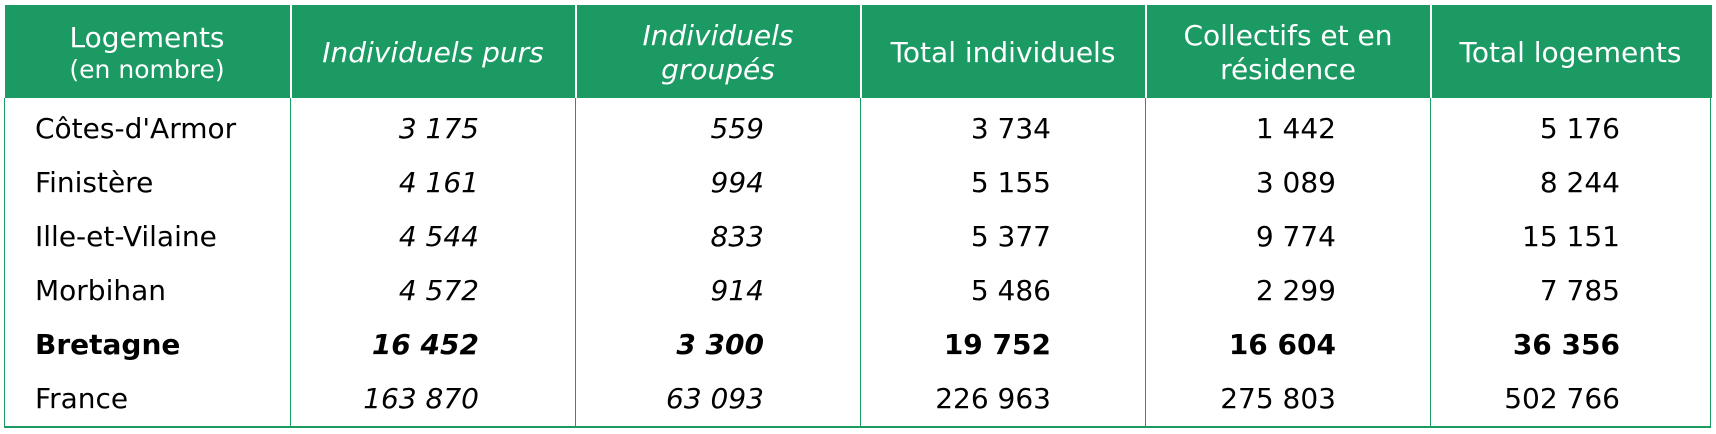 The image size is (1716, 434). What do you see at coordinates (1003, 400) in the screenshot?
I see `cell-total-individuels: 226 963` at bounding box center [1003, 400].